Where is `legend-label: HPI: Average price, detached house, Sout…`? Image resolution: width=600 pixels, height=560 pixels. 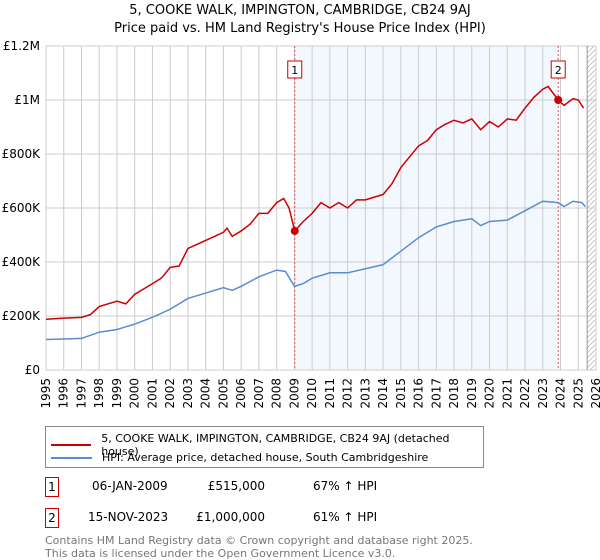
legend-label: HPI: Average price, detached house, Sout… is located at coordinates (265, 457).